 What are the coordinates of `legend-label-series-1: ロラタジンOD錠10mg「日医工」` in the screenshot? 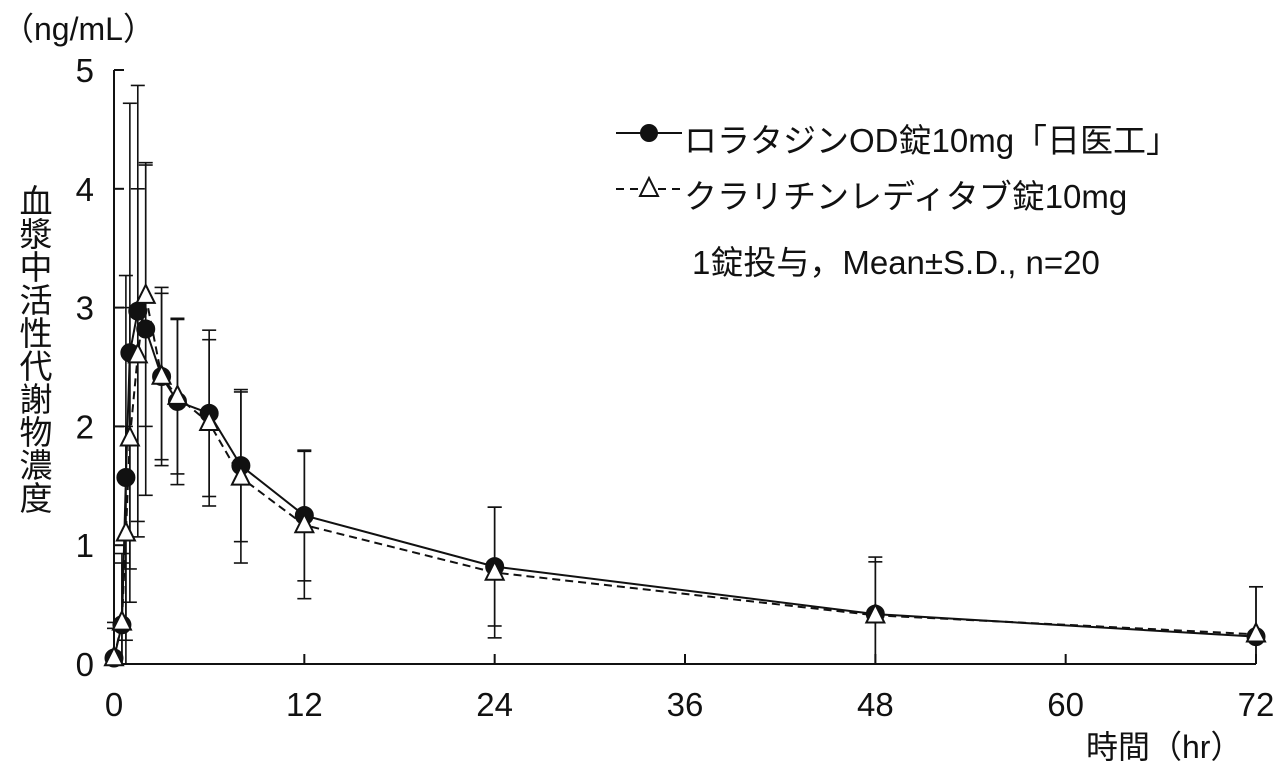 It's located at (932, 140).